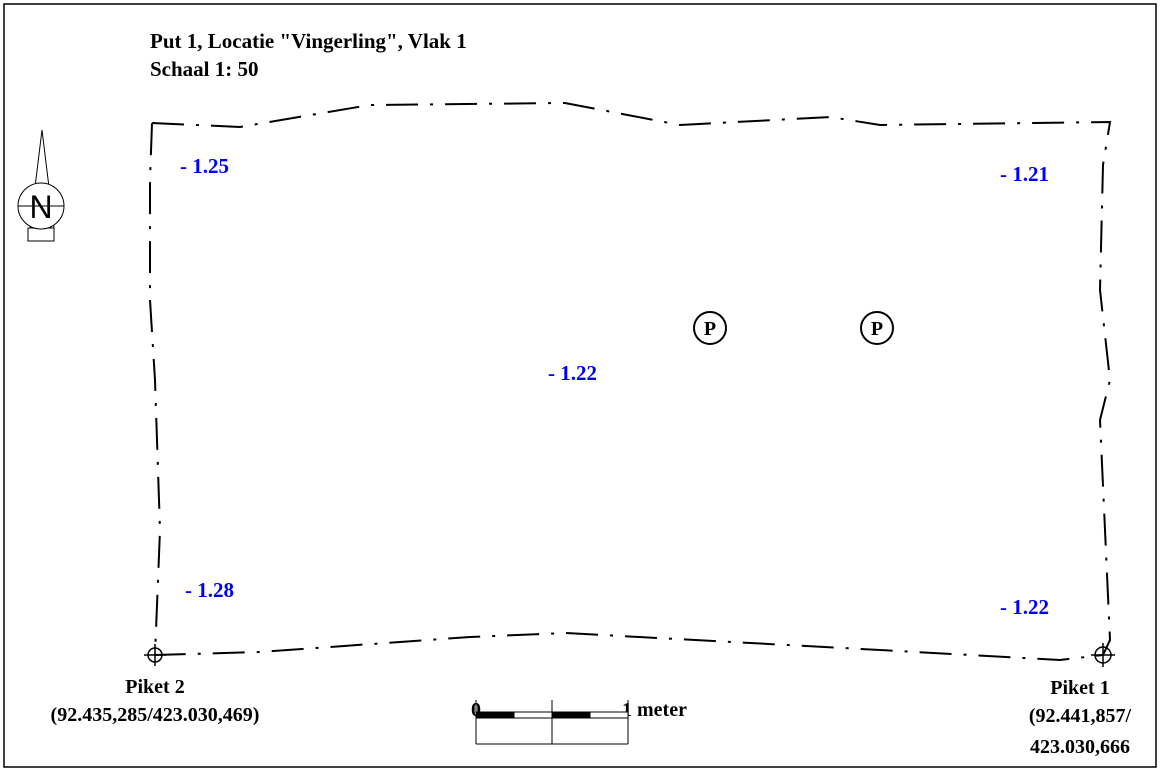 Image resolution: width=1160 pixels, height=771 pixels. I want to click on peg-symbols, so click(629, 655).